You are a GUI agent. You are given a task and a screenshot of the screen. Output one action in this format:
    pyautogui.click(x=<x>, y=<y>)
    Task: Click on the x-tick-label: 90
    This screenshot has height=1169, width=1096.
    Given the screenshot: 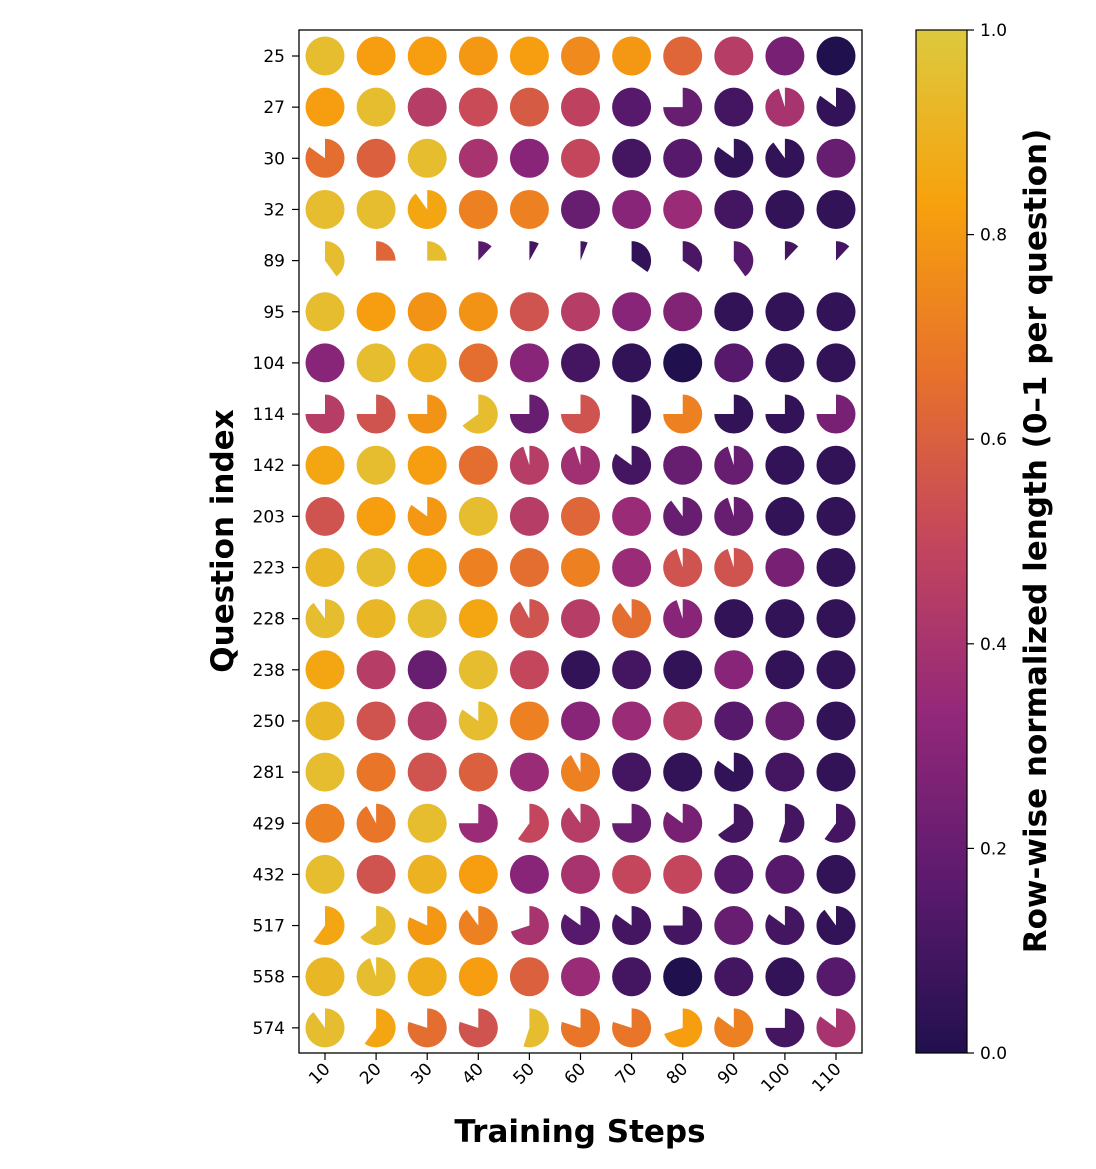 What is the action you would take?
    pyautogui.click(x=728, y=1073)
    